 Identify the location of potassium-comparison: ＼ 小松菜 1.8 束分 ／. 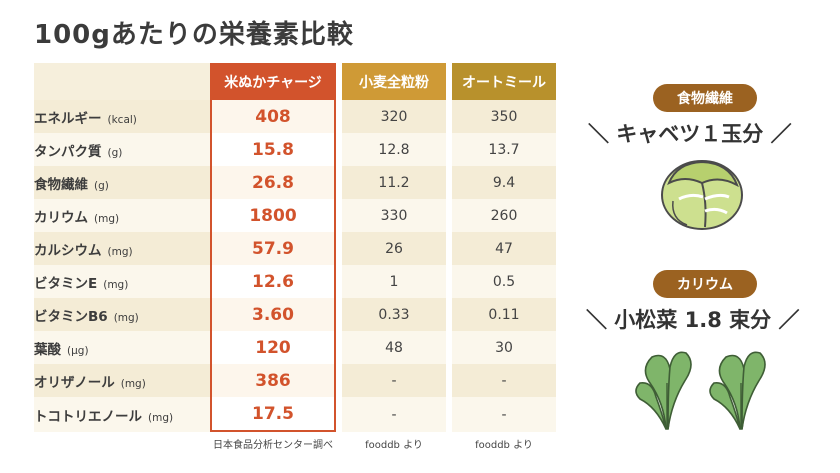
(693, 320).